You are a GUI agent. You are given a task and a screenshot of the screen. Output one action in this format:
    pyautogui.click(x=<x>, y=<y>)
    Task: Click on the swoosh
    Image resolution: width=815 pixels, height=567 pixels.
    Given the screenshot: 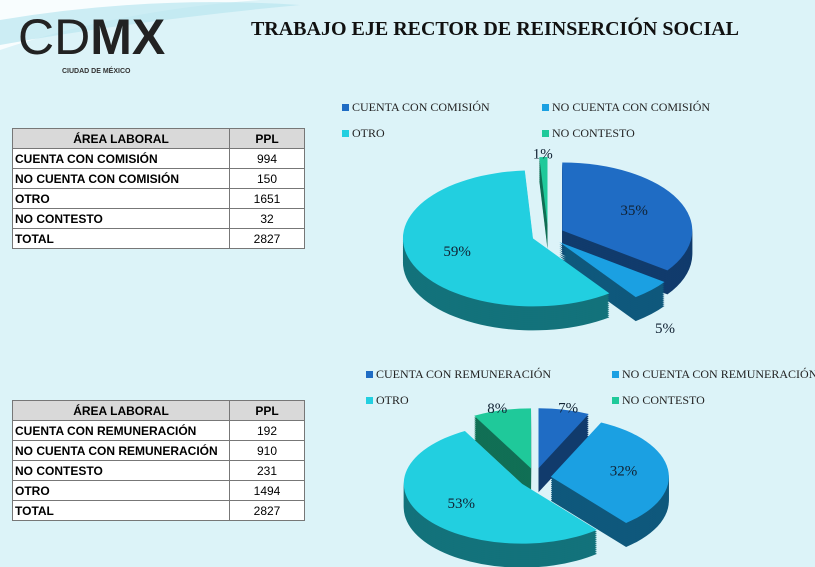 What is the action you would take?
    pyautogui.click(x=150, y=23)
    